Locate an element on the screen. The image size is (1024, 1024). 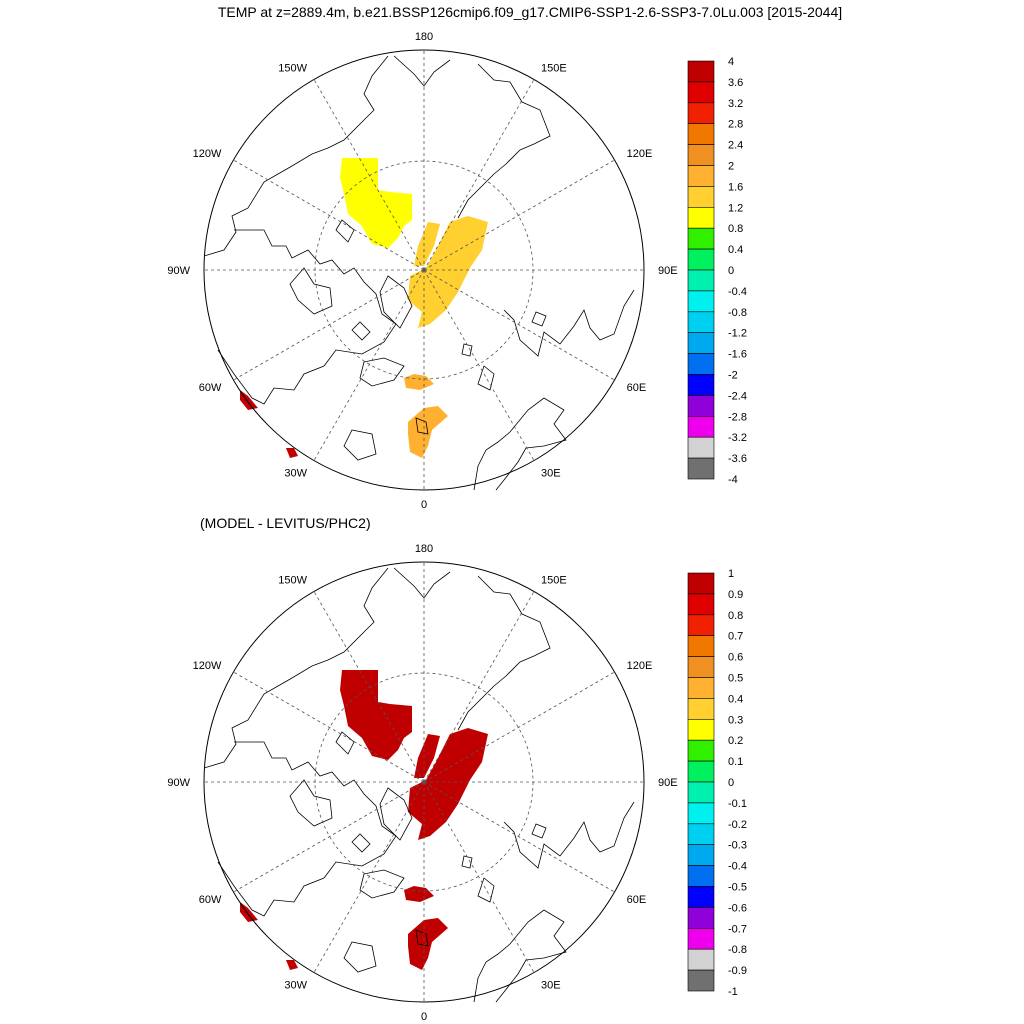
longitude-label: 150W is located at coordinates (292, 68).